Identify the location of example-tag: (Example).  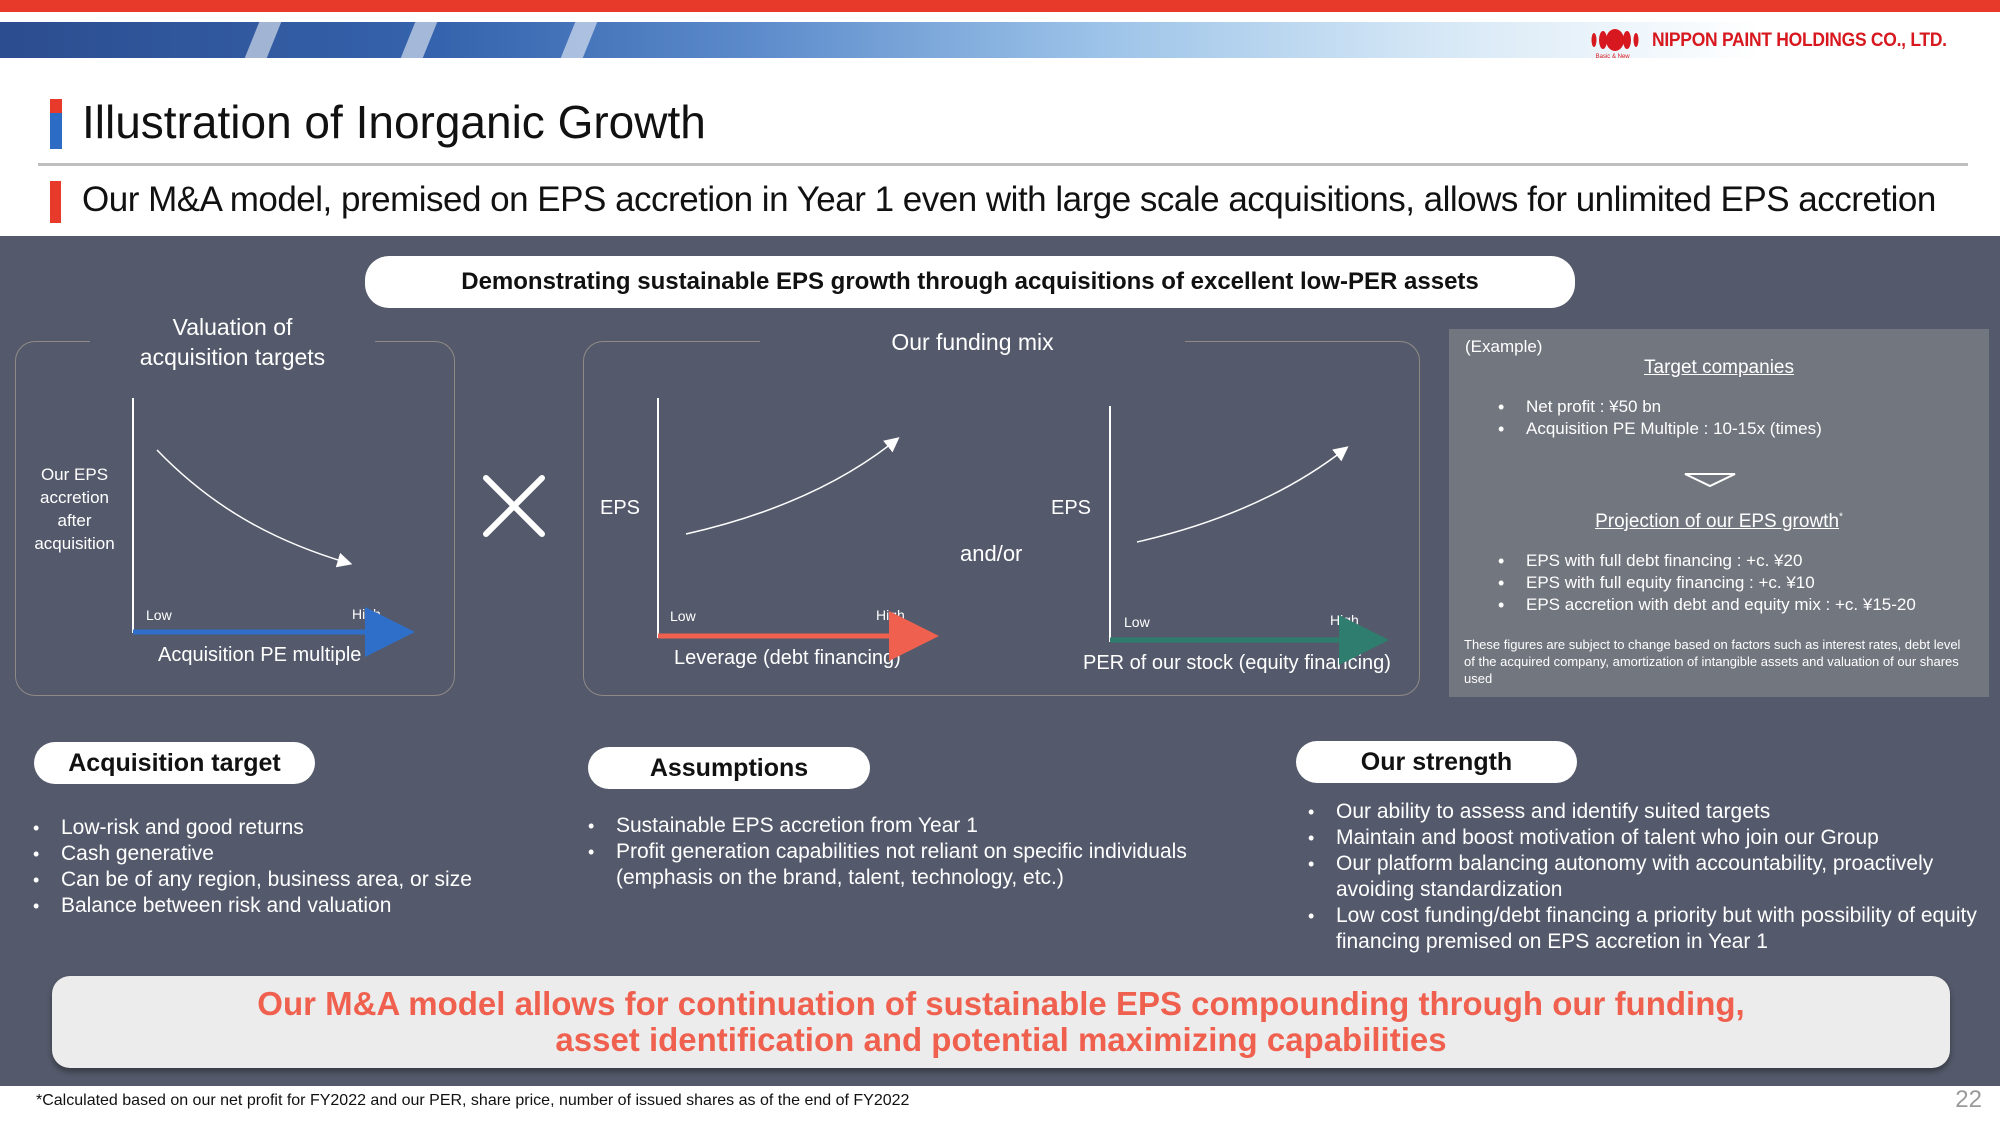
(1504, 346).